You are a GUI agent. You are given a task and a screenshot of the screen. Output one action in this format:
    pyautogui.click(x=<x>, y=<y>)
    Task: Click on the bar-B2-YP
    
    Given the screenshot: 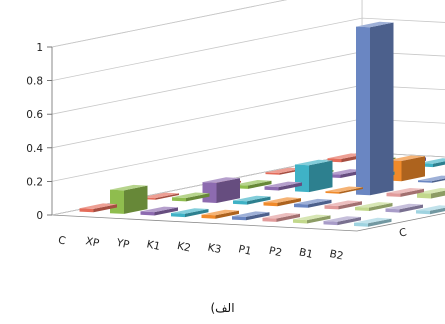 What is the action you would take?
    pyautogui.click(x=430, y=210)
    